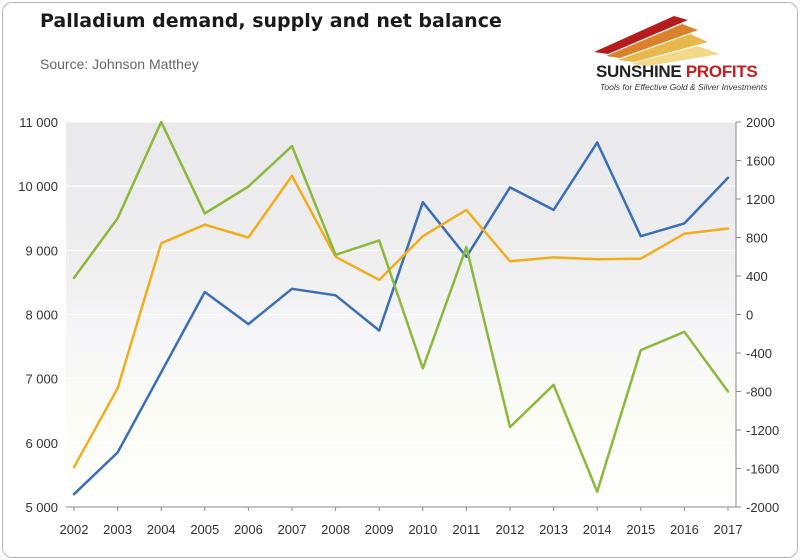 Image resolution: width=800 pixels, height=560 pixels. Describe the element at coordinates (639, 71) in the screenshot. I see `logo-brand-main: SUNSHINE` at that location.